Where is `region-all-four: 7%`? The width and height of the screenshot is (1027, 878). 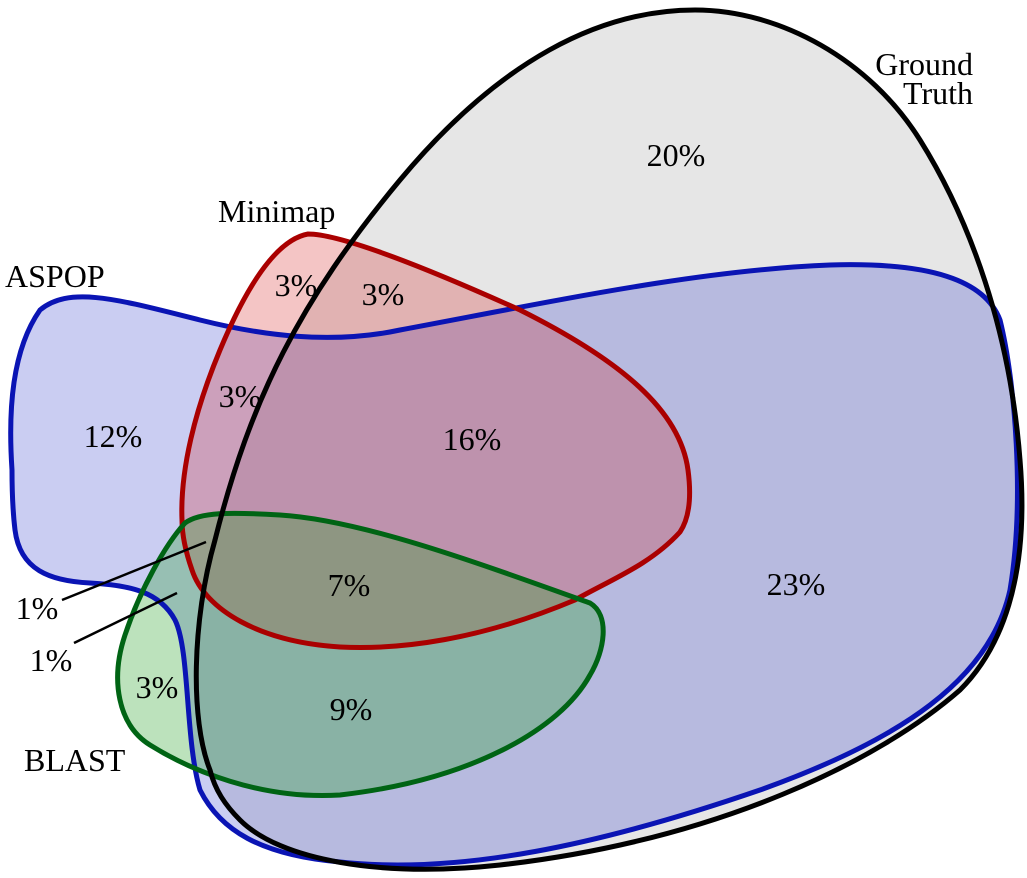
region-all-four: 7% is located at coordinates (349, 585).